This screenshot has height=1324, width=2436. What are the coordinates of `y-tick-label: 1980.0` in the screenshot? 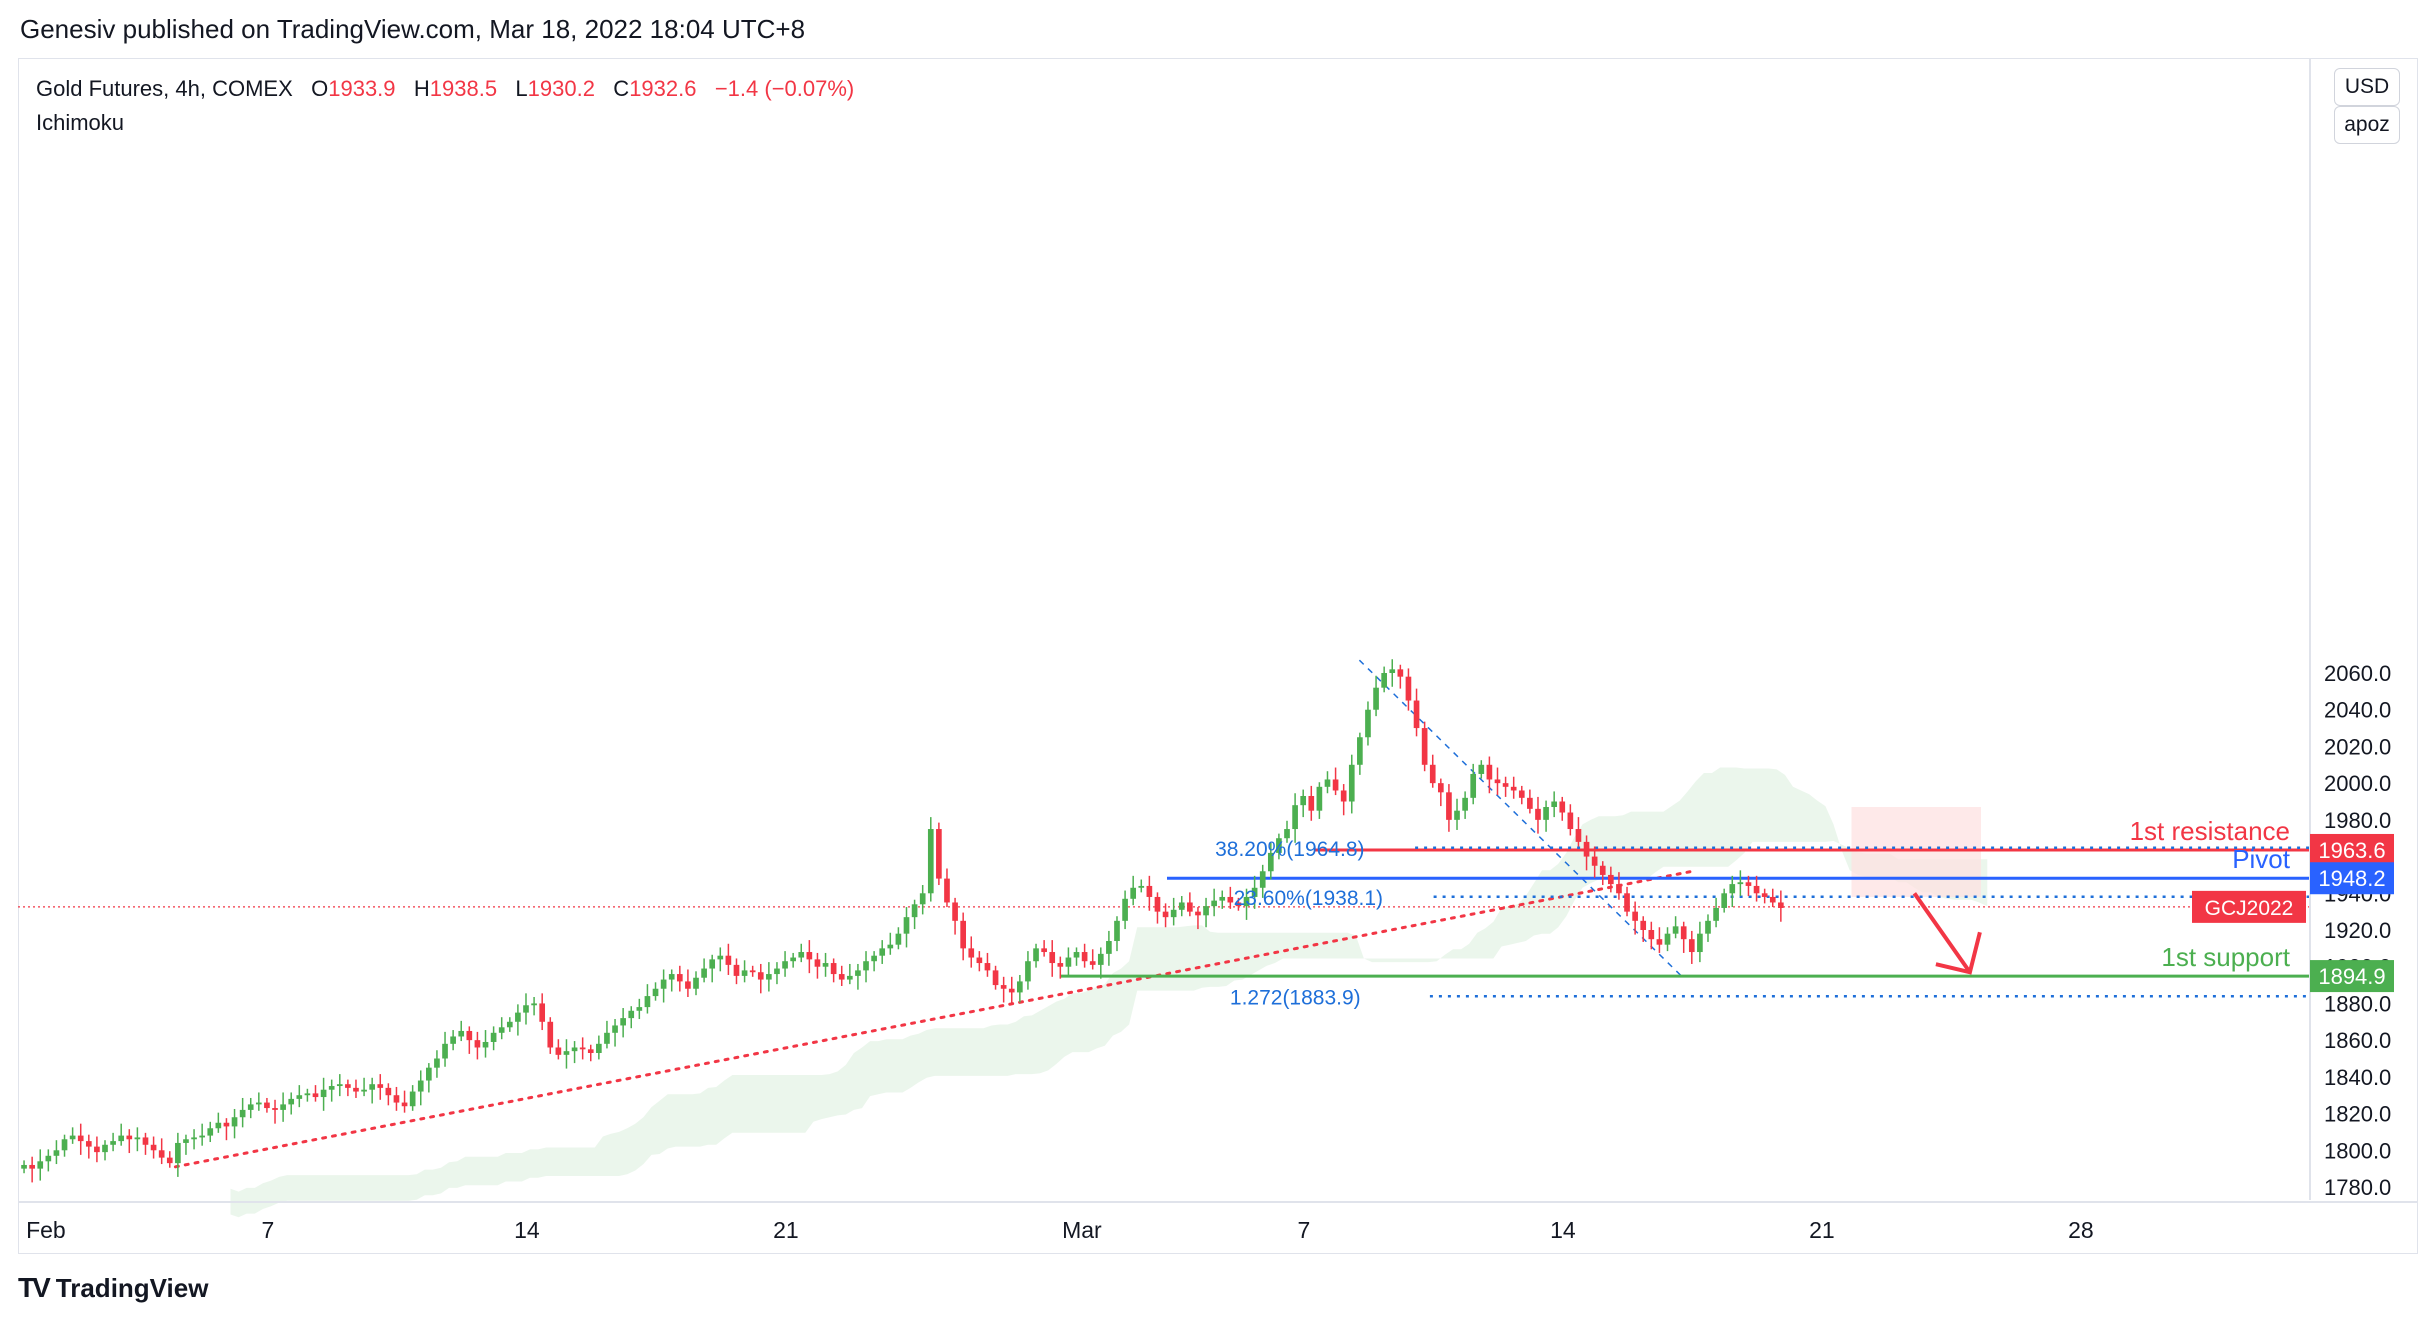 It's located at (2357, 820).